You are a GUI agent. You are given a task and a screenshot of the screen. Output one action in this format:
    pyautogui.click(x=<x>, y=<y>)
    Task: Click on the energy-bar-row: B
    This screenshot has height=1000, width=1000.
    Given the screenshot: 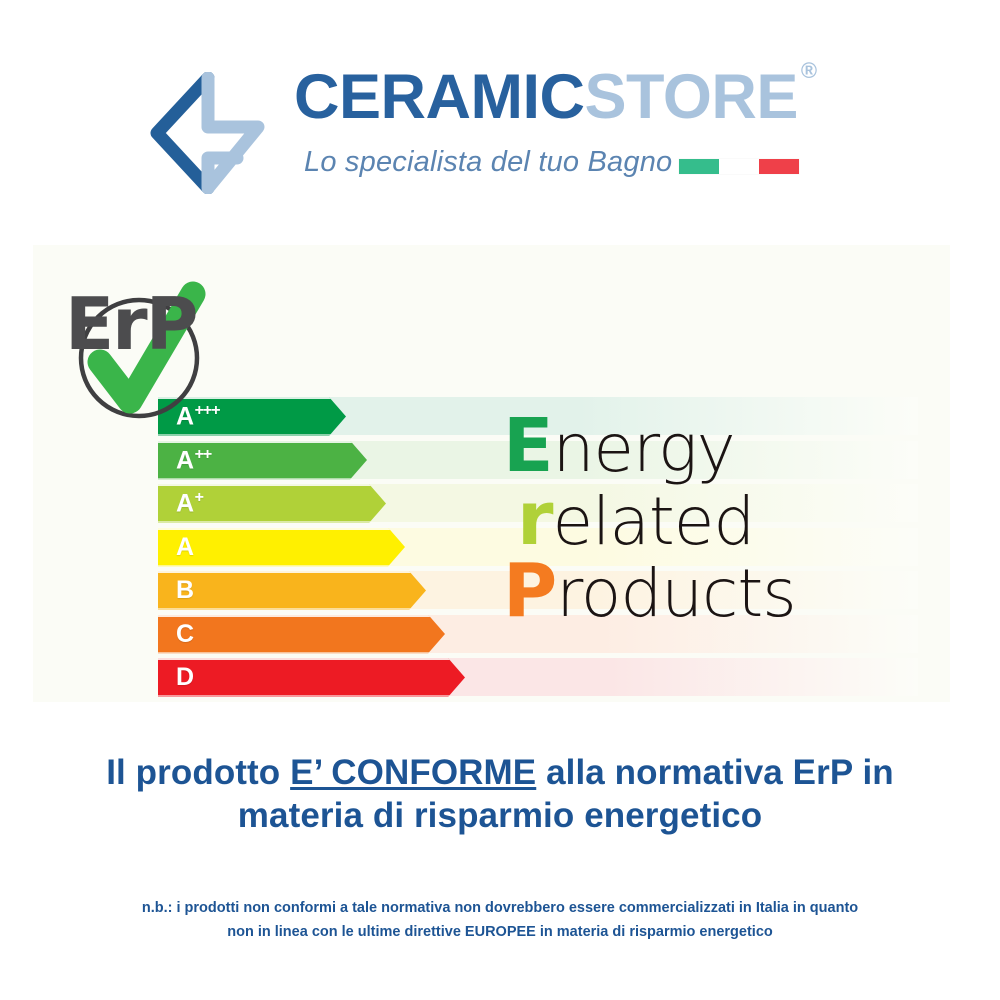 What is the action you would take?
    pyautogui.click(x=292, y=590)
    